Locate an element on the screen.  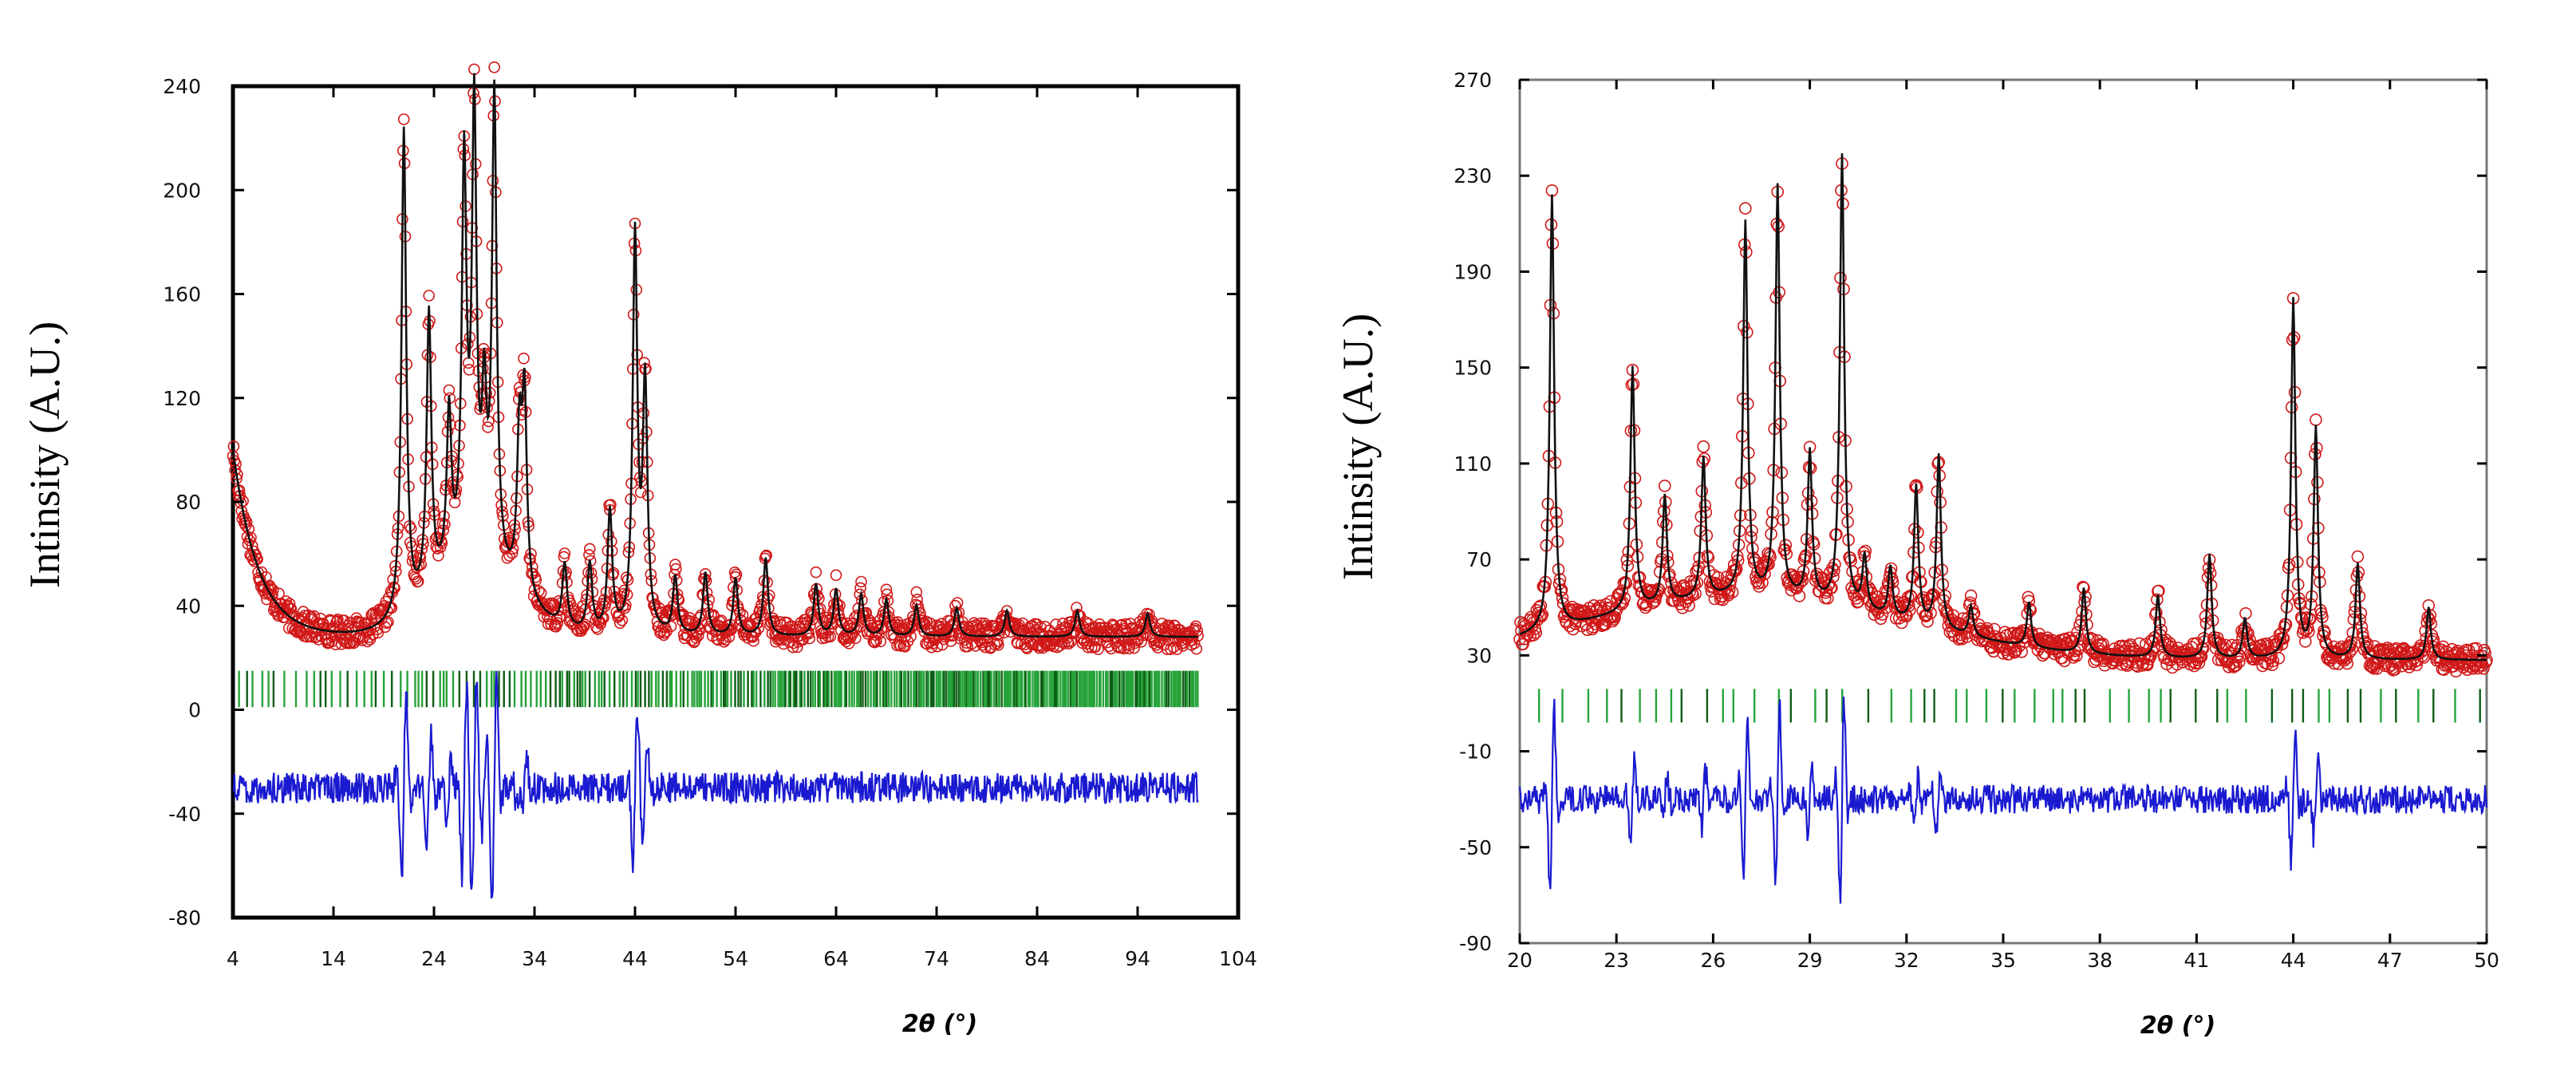
left-y-tick-label: 40 is located at coordinates (189, 606).